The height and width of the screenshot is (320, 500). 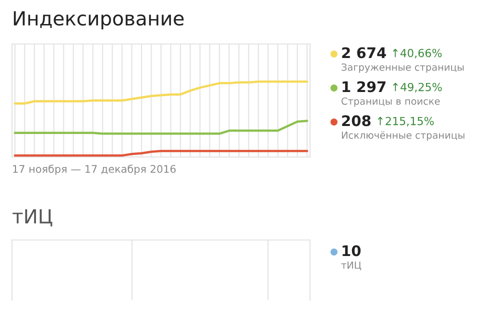 What do you see at coordinates (406, 121) in the screenshot?
I see `text: ↑215,15%` at bounding box center [406, 121].